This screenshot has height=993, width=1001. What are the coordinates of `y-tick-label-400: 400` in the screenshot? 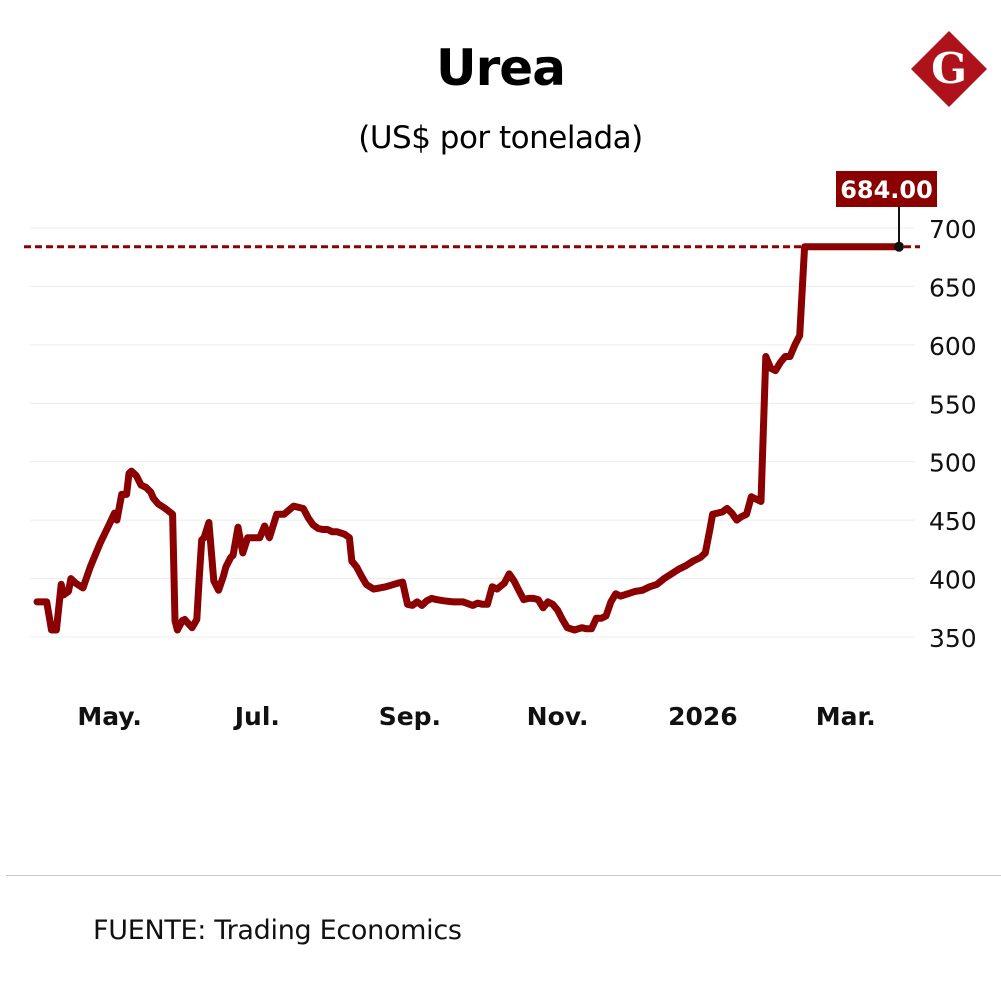 It's located at (953, 580).